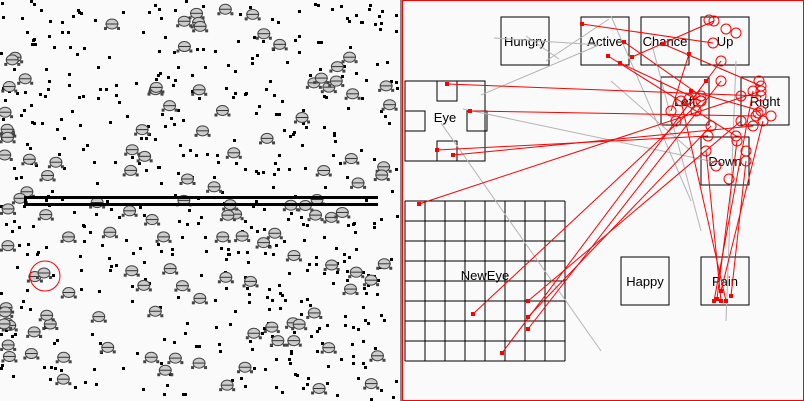 The height and width of the screenshot is (401, 804). I want to click on neuron-neweye: NewEye, so click(485, 281).